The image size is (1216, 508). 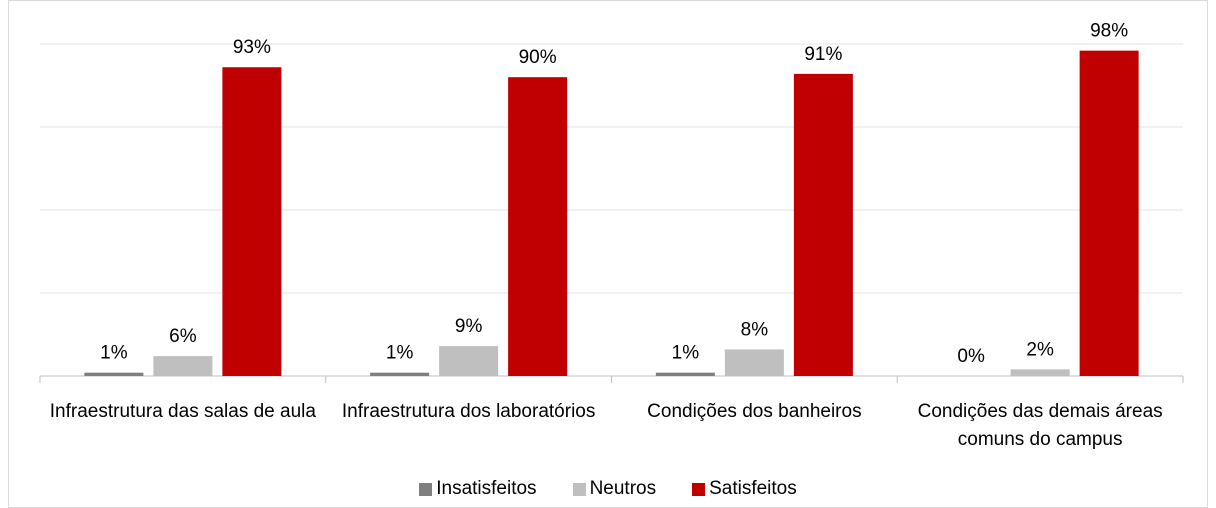 I want to click on data-label: 90%, so click(x=538, y=57).